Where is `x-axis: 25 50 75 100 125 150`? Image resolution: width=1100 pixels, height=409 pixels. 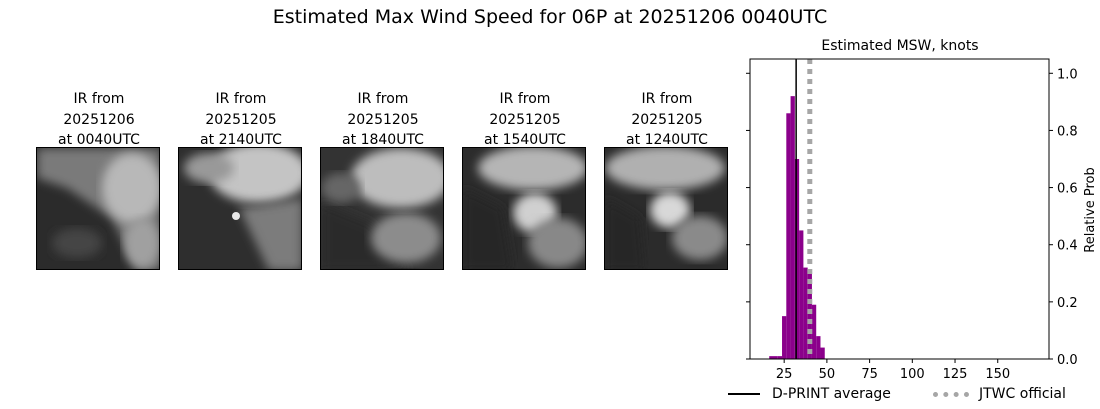
x-axis: 25 50 75 100 125 150 is located at coordinates (893, 370).